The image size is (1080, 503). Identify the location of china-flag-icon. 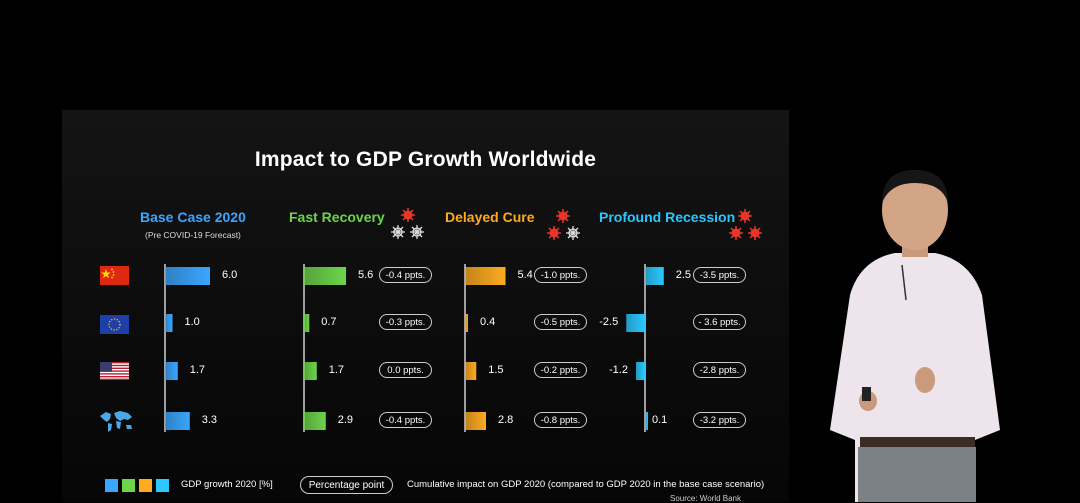
(114, 275).